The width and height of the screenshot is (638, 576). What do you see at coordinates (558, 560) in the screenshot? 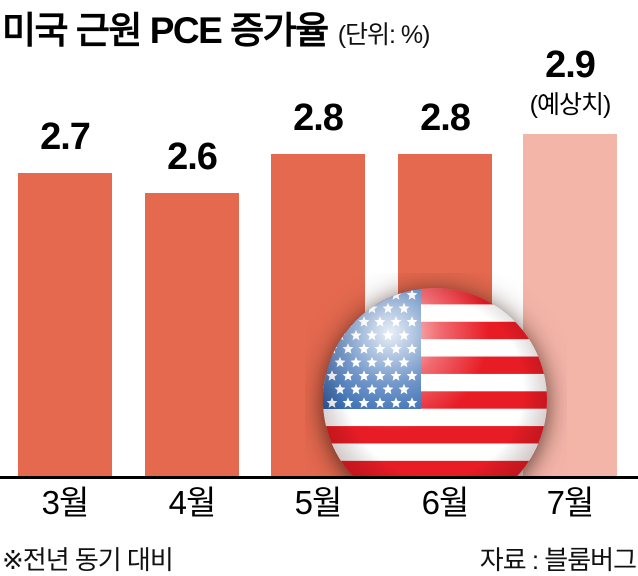
I see `footer-source: 자료 : 블룸버그` at bounding box center [558, 560].